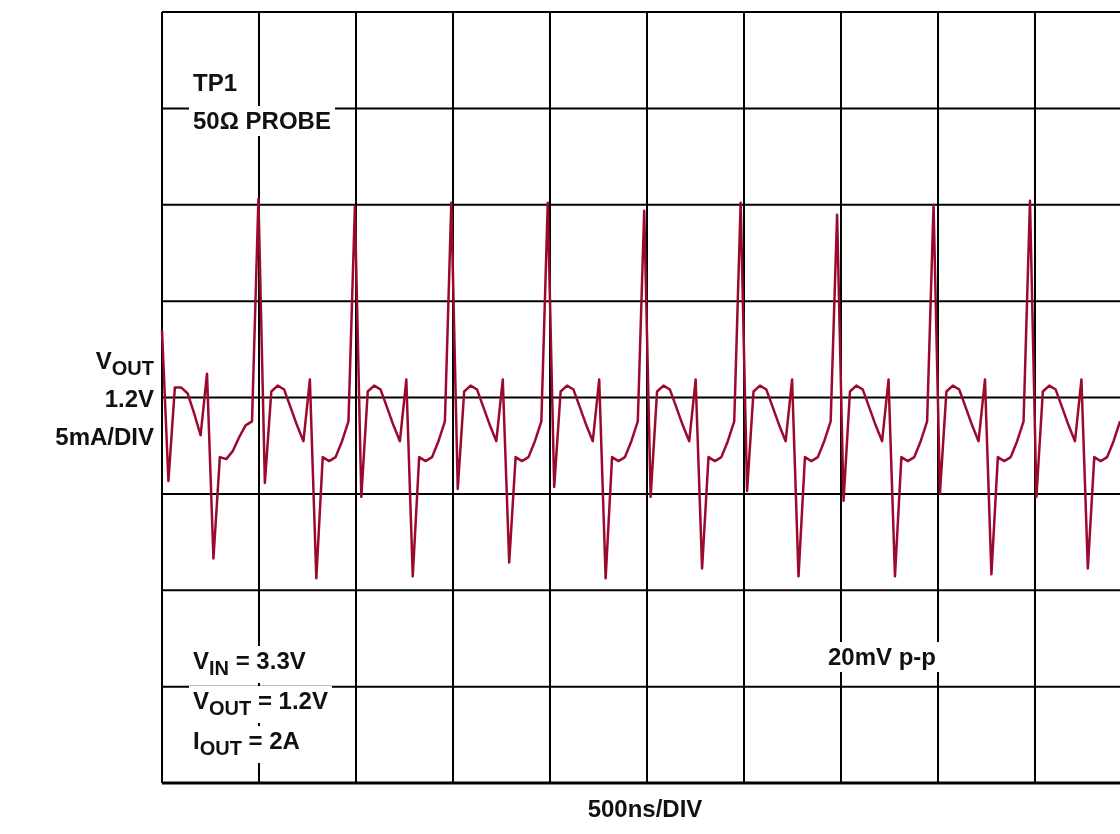  What do you see at coordinates (246, 744) in the screenshot?
I see `text: I$_{OUT}$ = 2A` at bounding box center [246, 744].